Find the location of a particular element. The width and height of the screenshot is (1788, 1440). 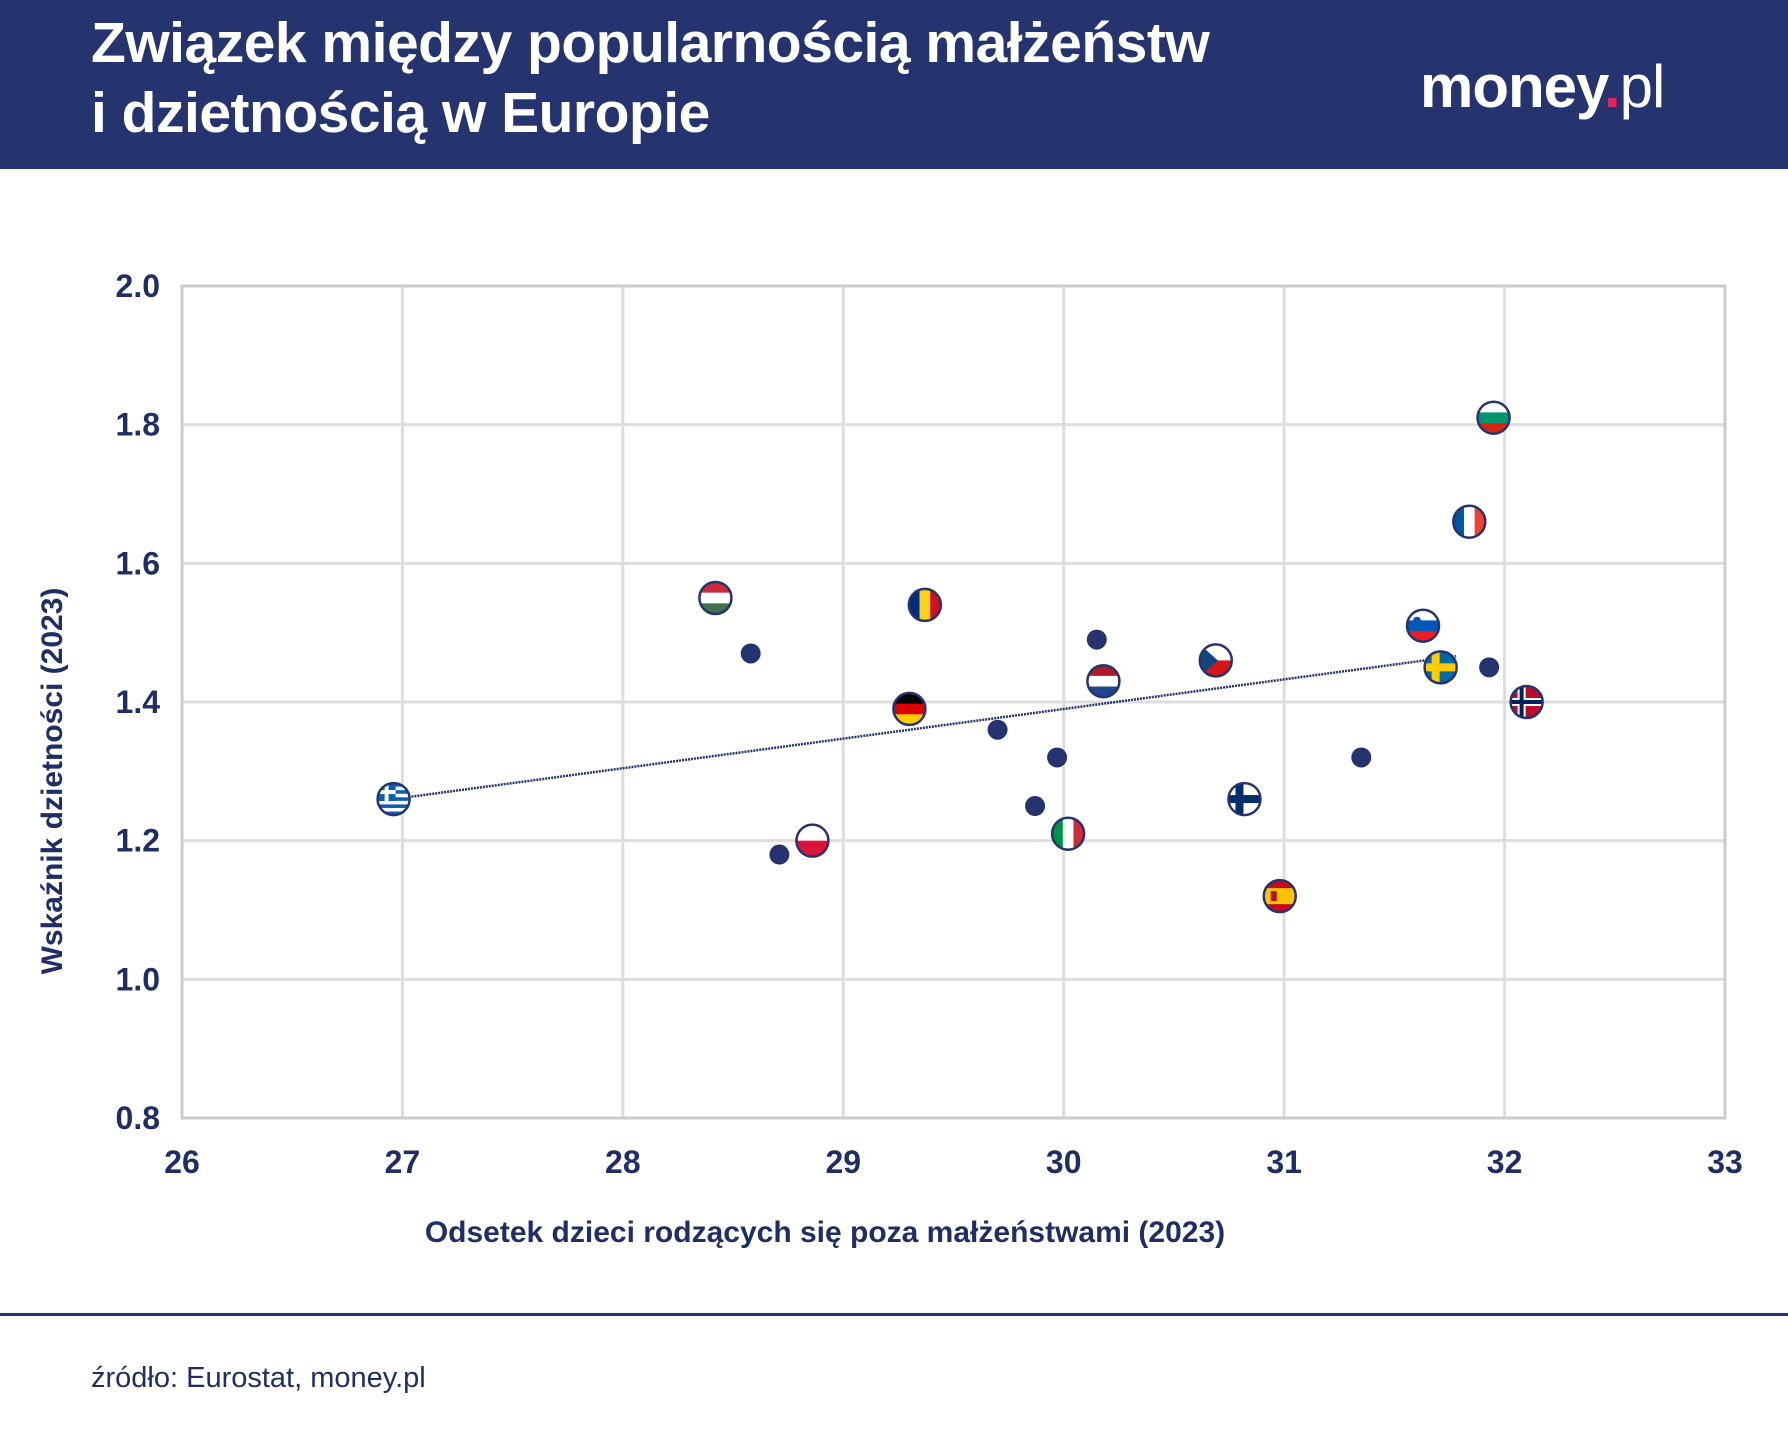

flag-point-fr is located at coordinates (1469, 521).